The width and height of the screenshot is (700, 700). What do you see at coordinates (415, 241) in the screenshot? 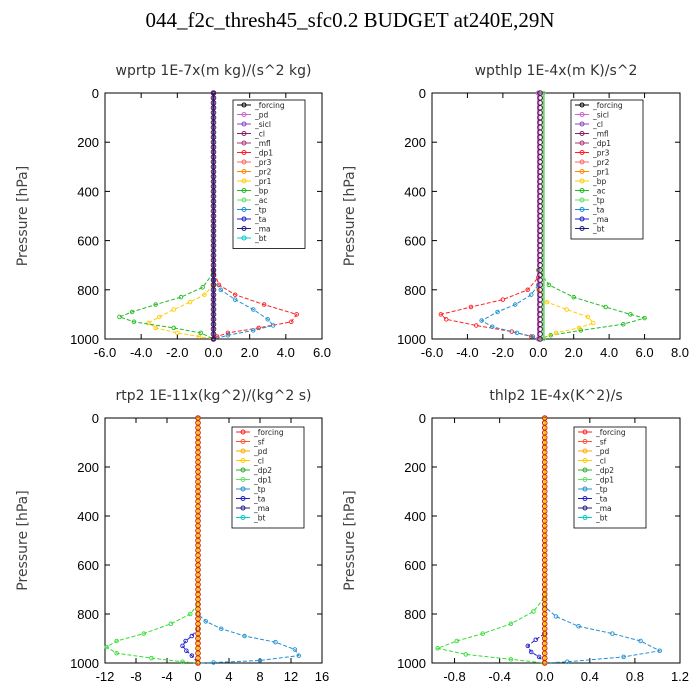
I see `y-tick-label: 600` at bounding box center [415, 241].